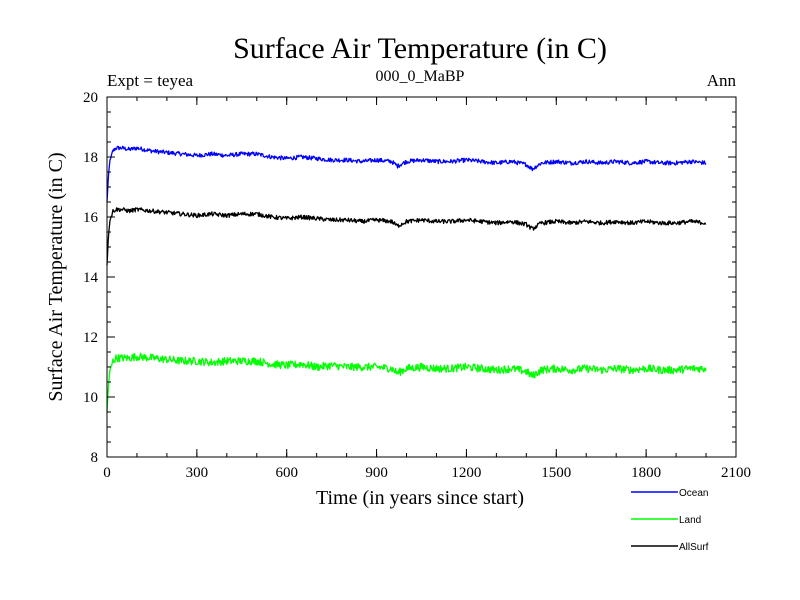 The width and height of the screenshot is (800, 600). What do you see at coordinates (90, 158) in the screenshot?
I see `y-tick-label: 18` at bounding box center [90, 158].